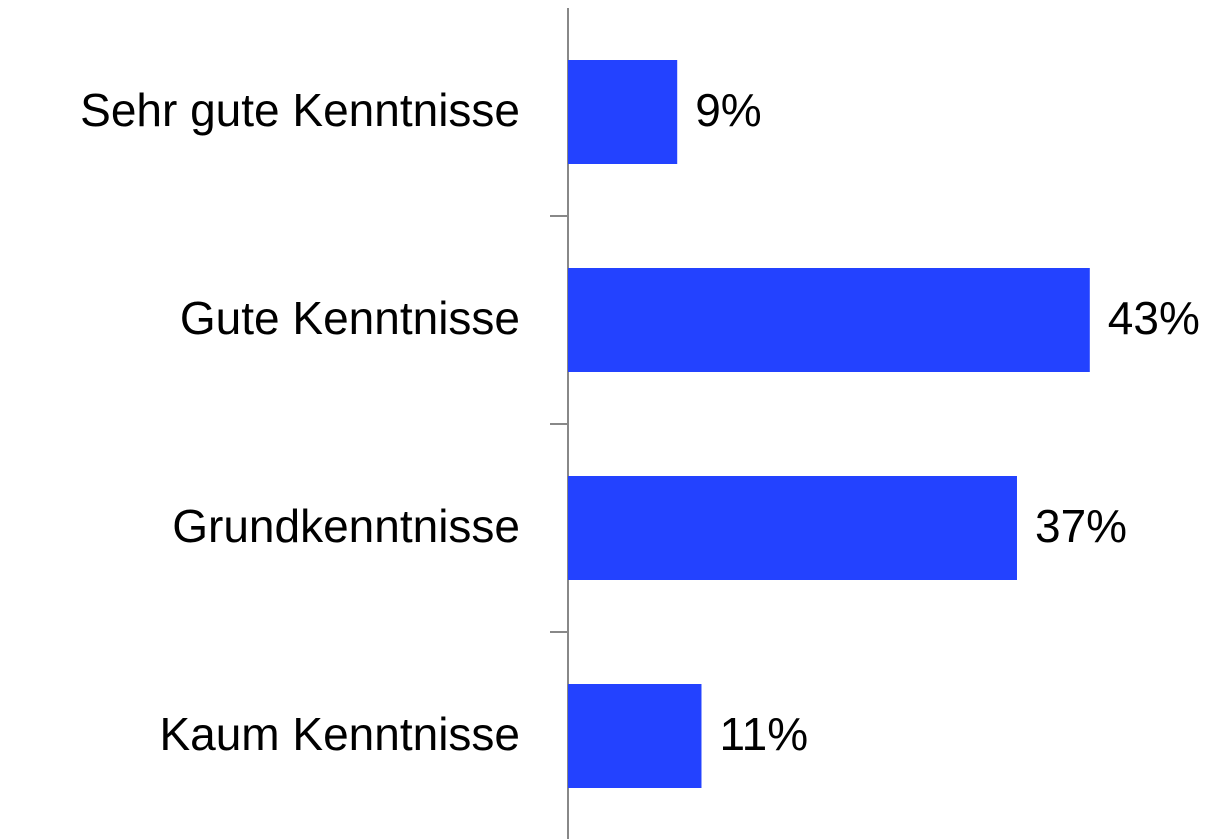  Describe the element at coordinates (339, 734) in the screenshot. I see `category-label: Kaum Kenntnisse` at that location.